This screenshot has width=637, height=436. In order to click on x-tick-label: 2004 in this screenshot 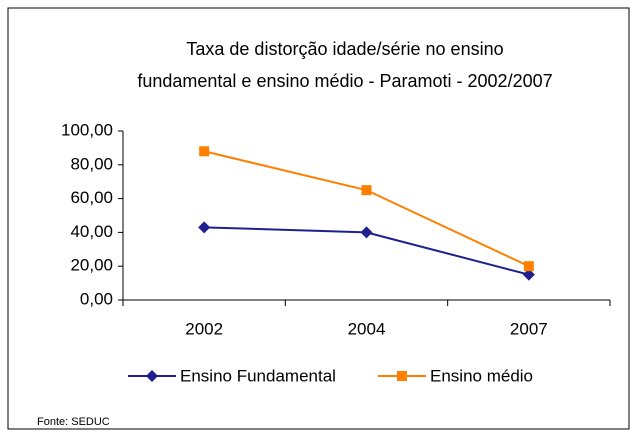, I will do `click(367, 328)`.